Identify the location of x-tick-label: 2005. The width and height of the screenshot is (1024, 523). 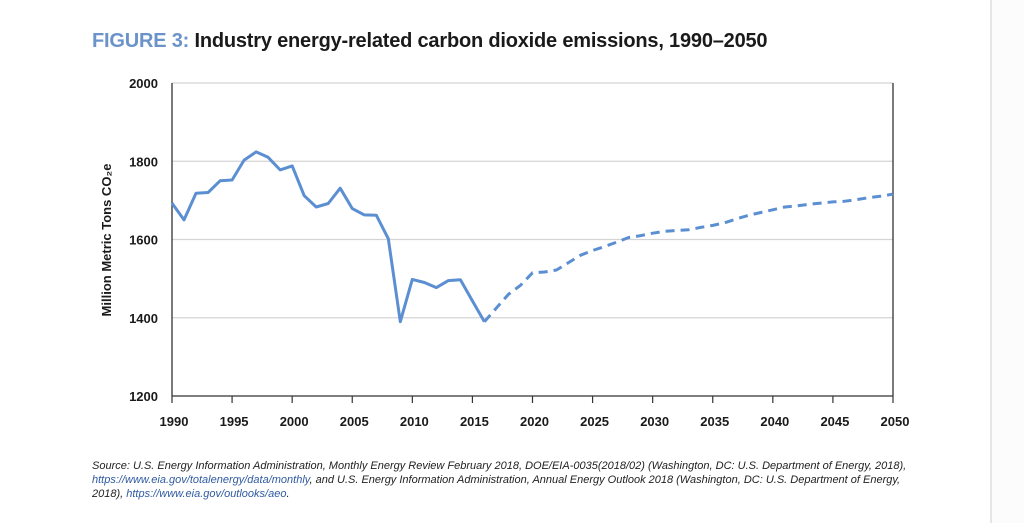
(354, 421).